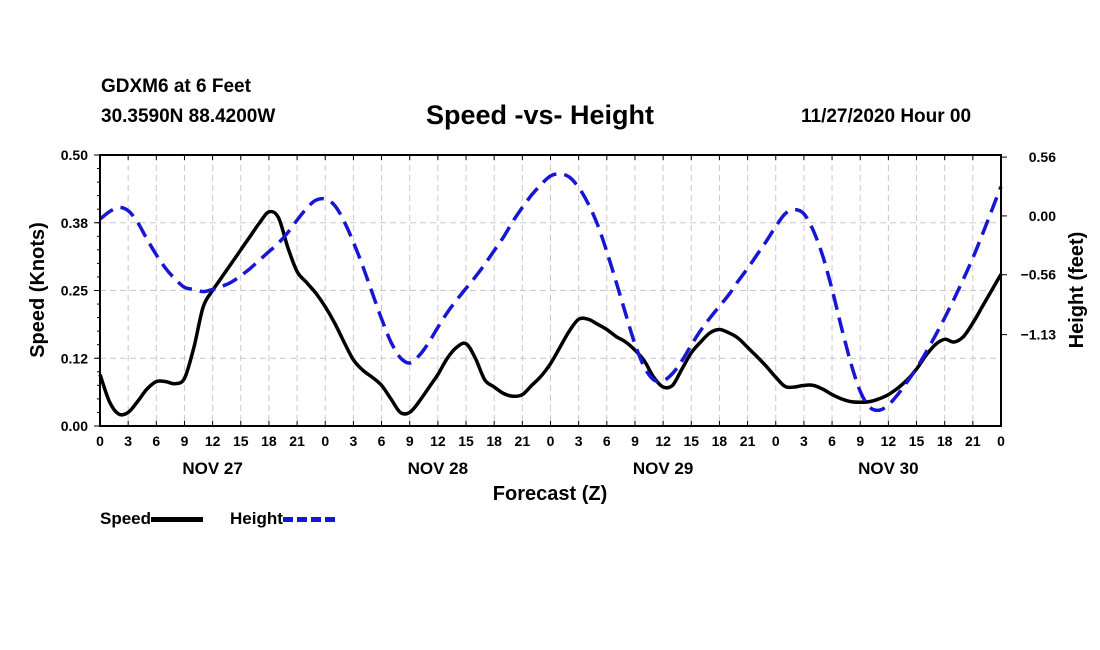 Image resolution: width=1100 pixels, height=650 pixels. What do you see at coordinates (74, 358) in the screenshot?
I see `y-left-tick-label: 0.12` at bounding box center [74, 358].